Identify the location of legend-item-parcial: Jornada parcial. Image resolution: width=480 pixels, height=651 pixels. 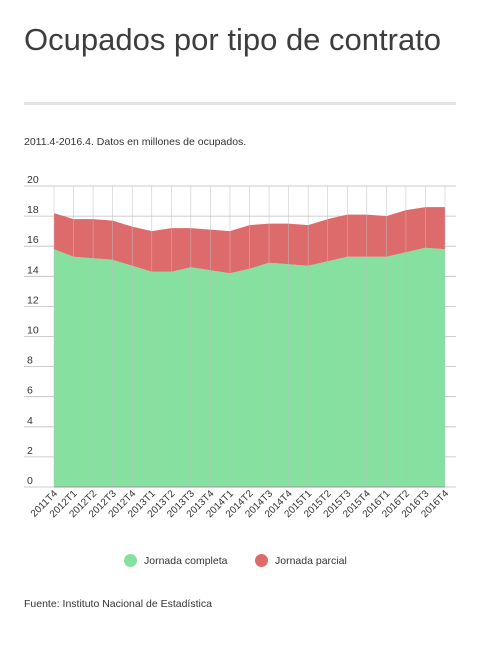
(301, 560).